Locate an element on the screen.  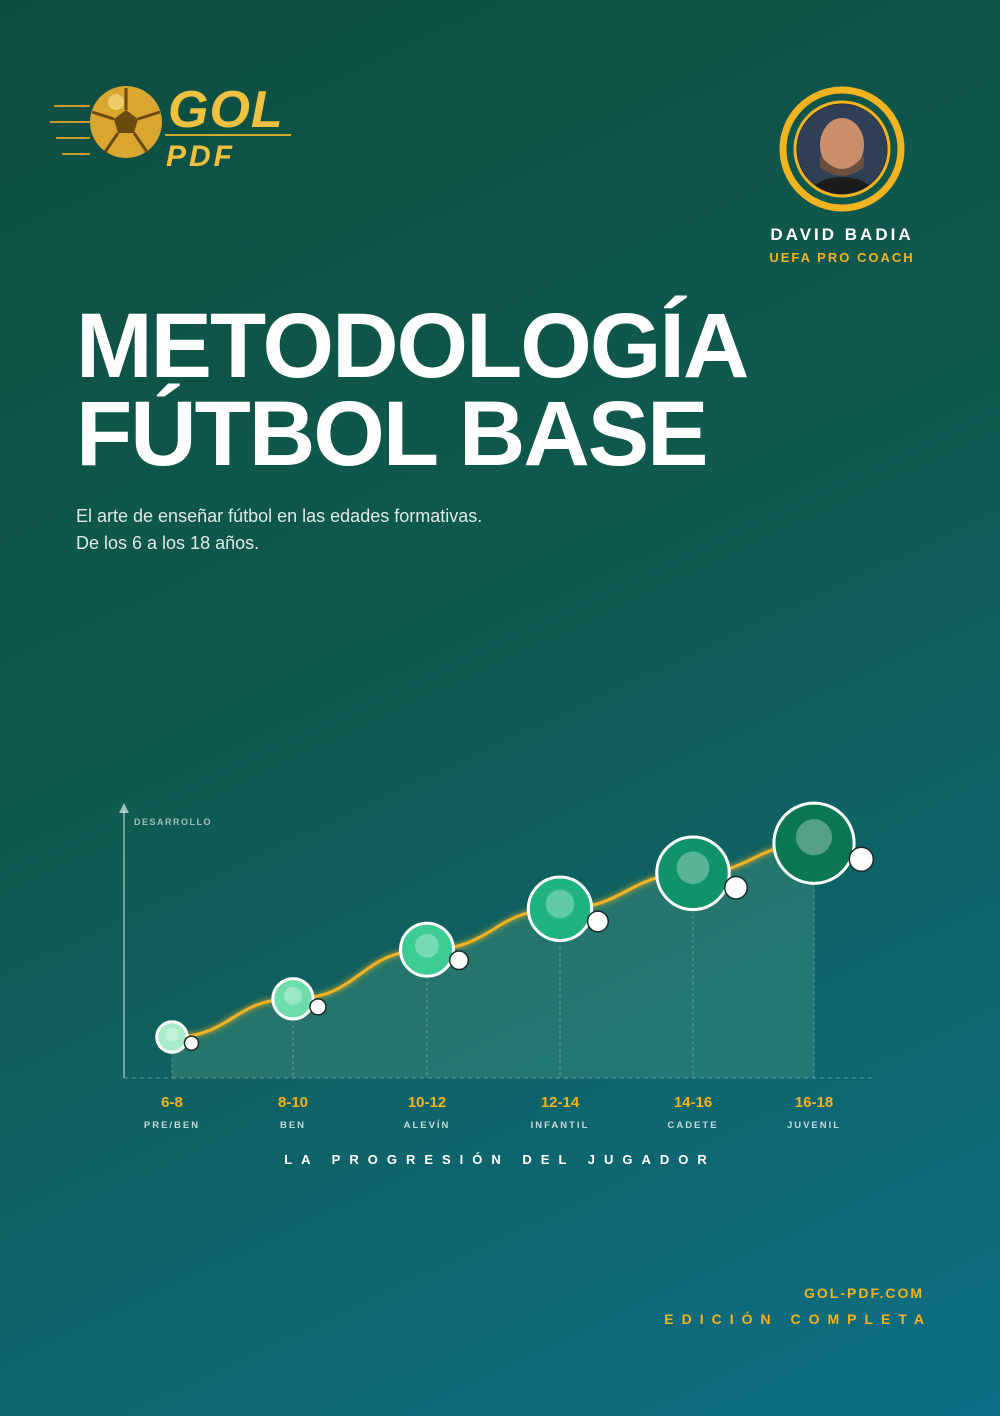
y-axis-label: DESARROLLO is located at coordinates (173, 822).